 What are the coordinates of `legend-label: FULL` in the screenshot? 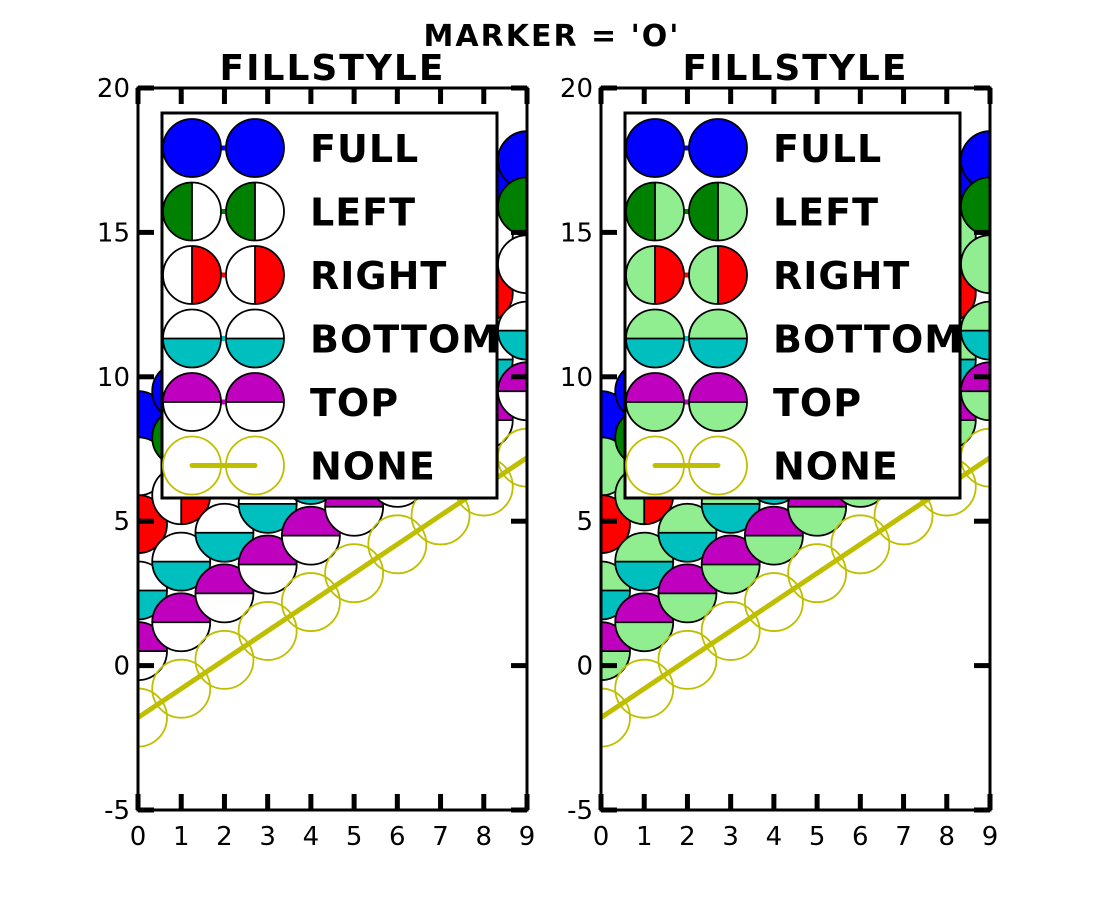 It's located at (827, 149).